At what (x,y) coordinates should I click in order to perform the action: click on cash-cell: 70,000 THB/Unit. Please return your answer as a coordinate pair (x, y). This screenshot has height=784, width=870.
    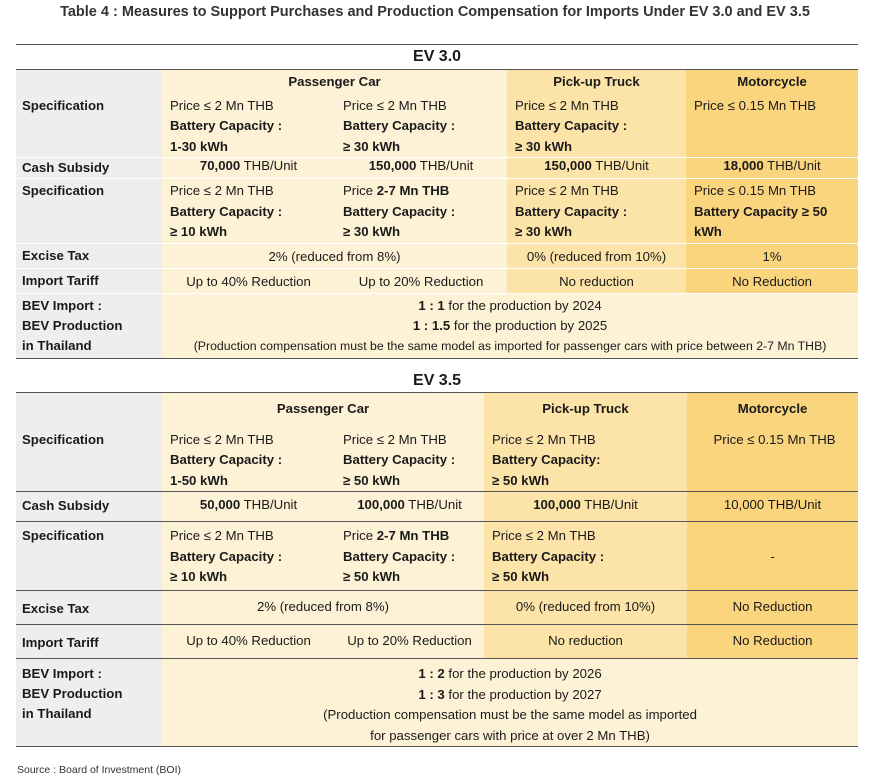
    Looking at the image, I should click on (248, 168).